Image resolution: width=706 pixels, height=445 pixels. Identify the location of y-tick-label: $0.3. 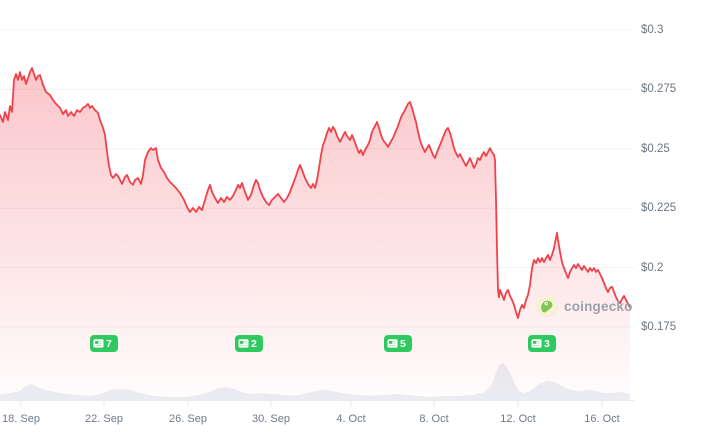
(652, 30).